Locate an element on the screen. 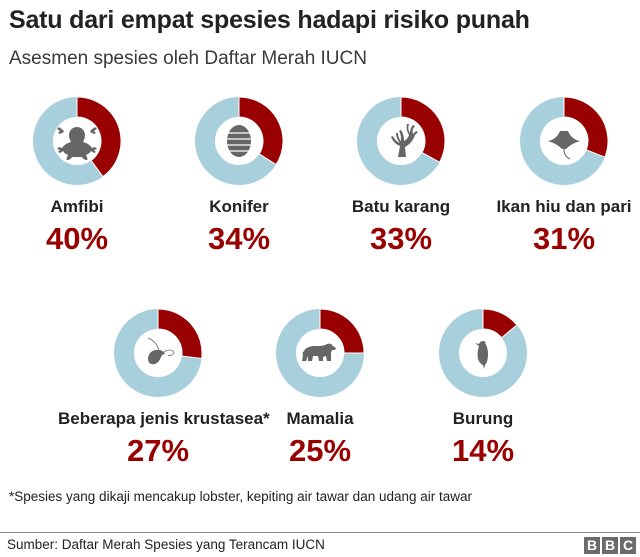 The image size is (640, 557). donut-mamalia: Mamalia 25% is located at coordinates (320, 389).